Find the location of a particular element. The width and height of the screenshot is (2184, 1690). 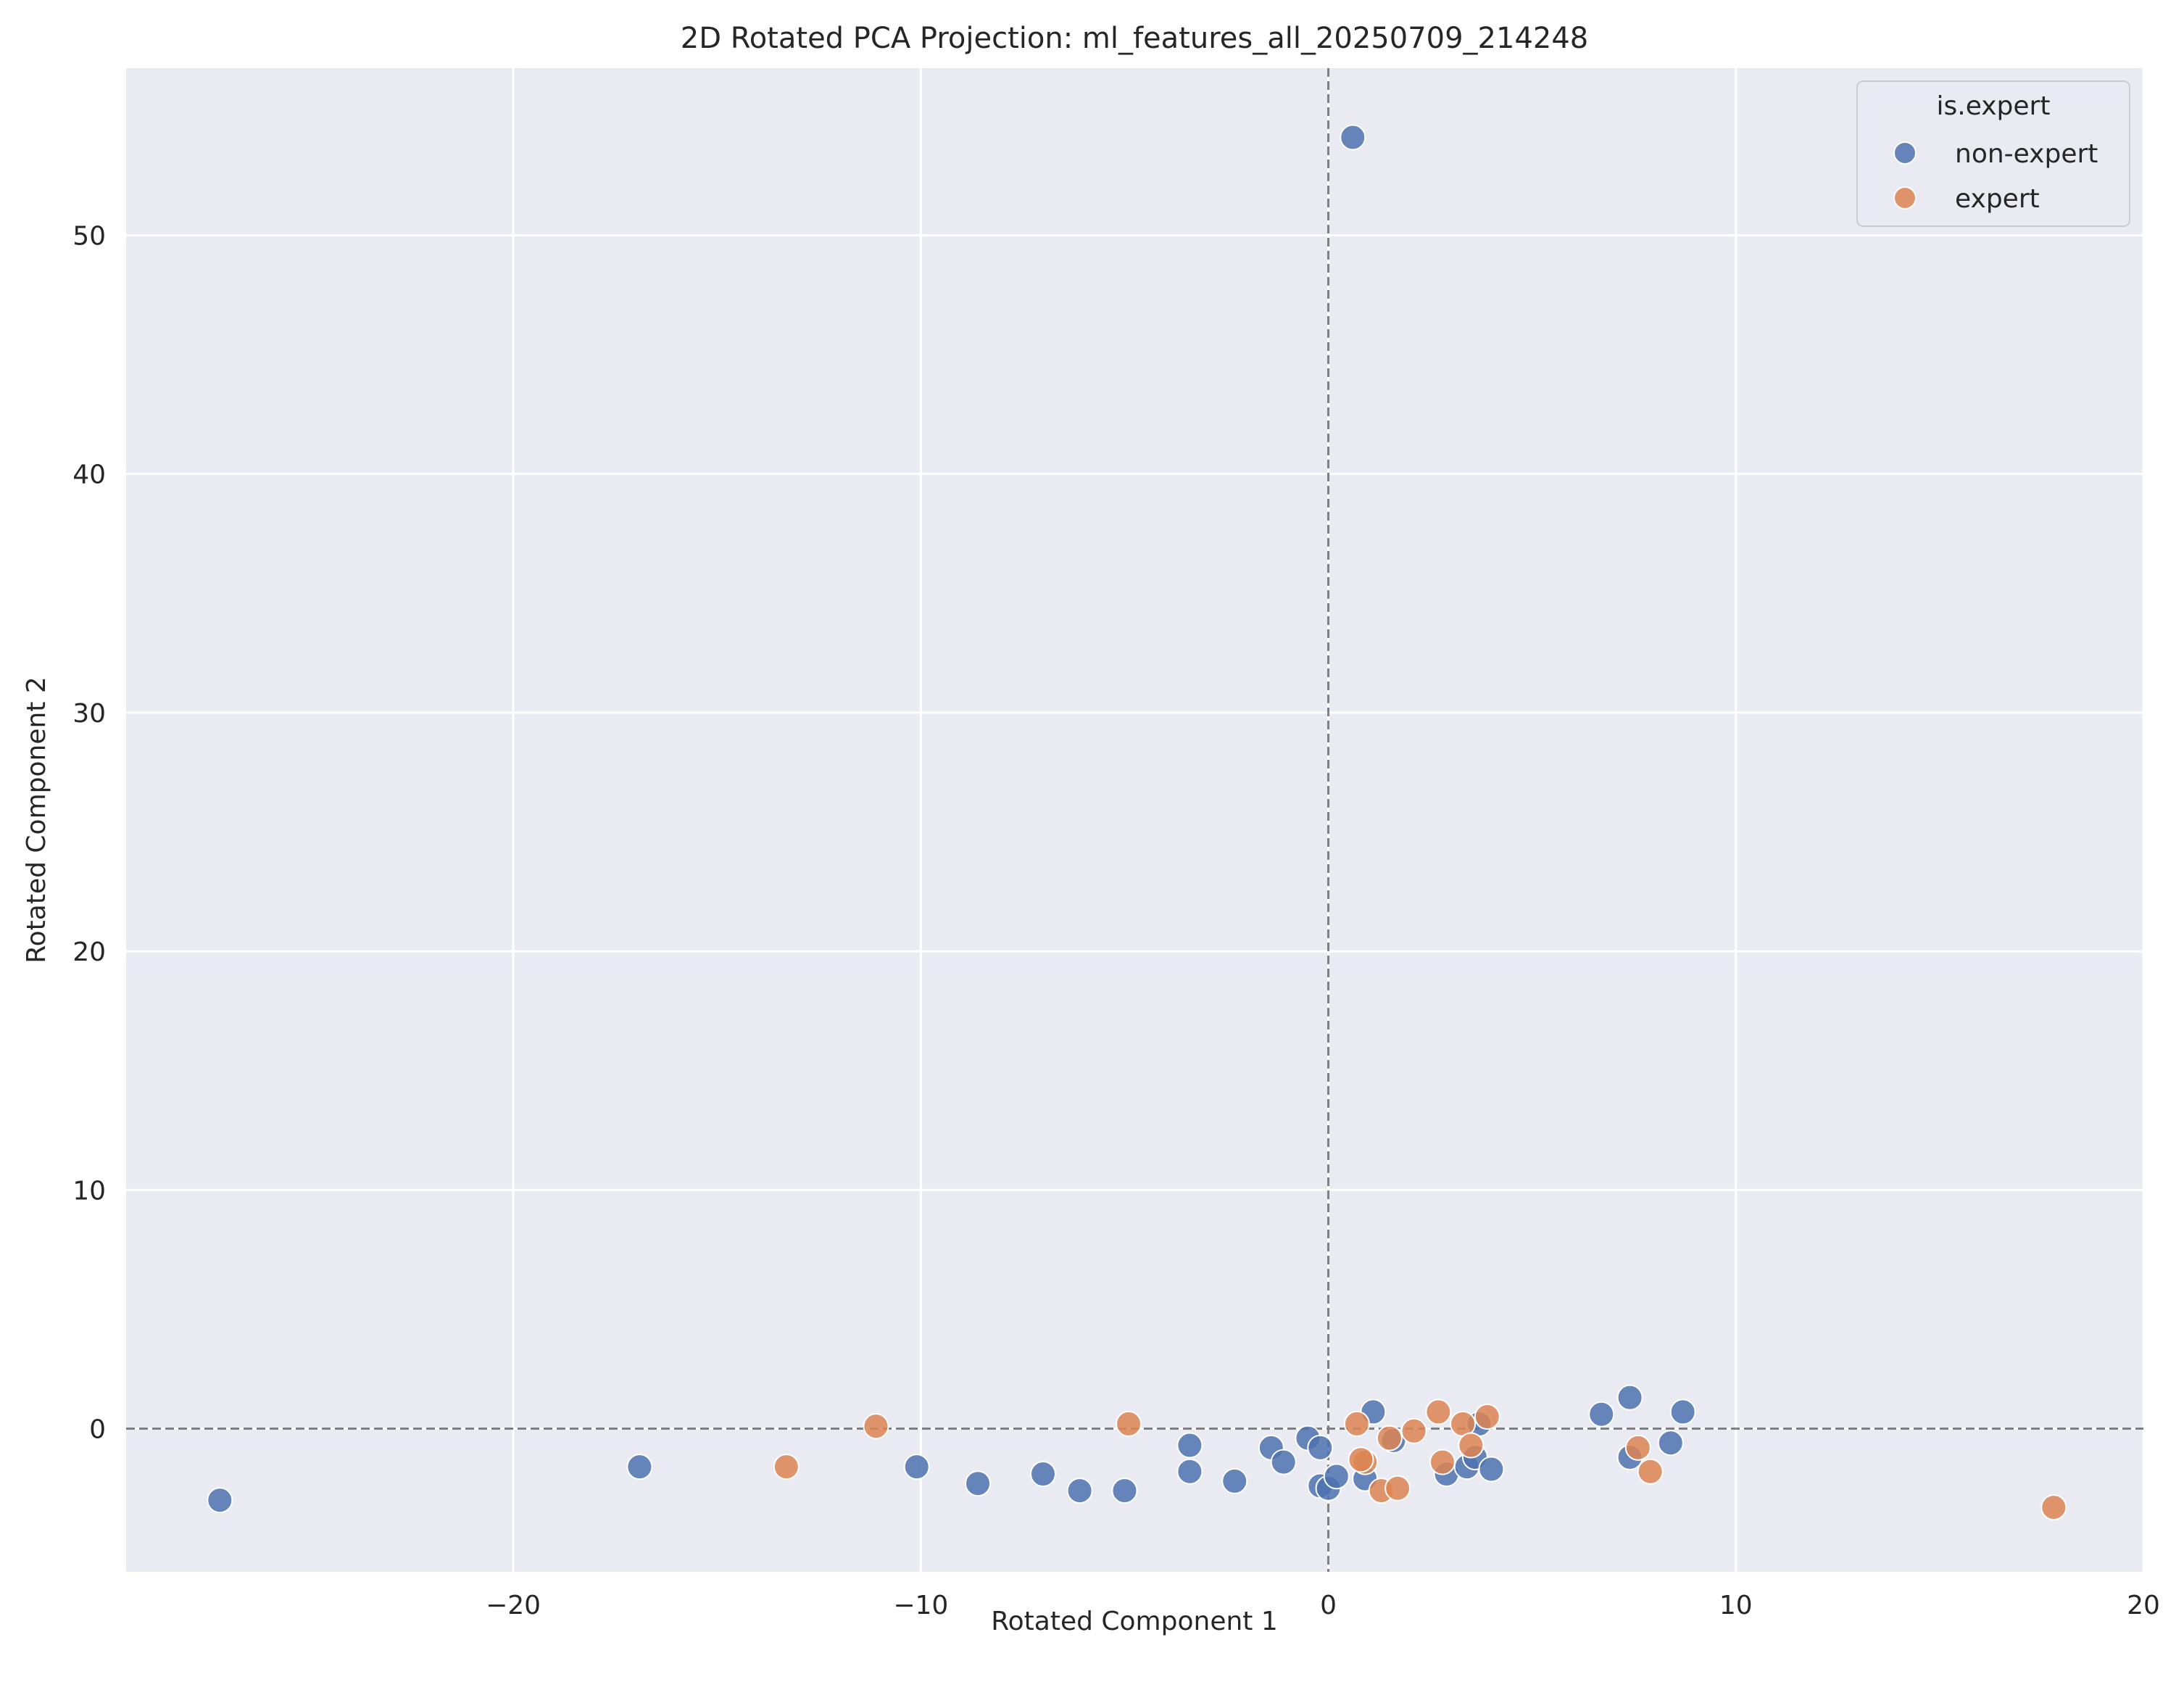

x-tick-label: 0 is located at coordinates (1328, 1605).